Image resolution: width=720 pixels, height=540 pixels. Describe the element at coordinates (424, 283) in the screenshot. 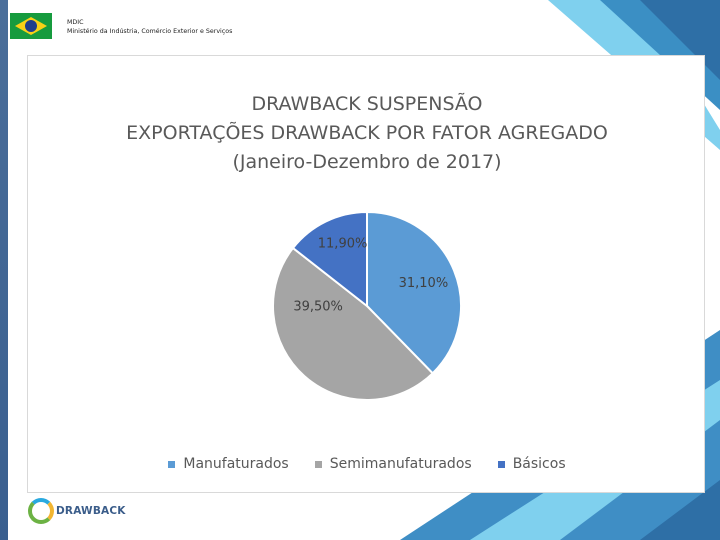

I see `pie-data-label: 31,10%` at that location.